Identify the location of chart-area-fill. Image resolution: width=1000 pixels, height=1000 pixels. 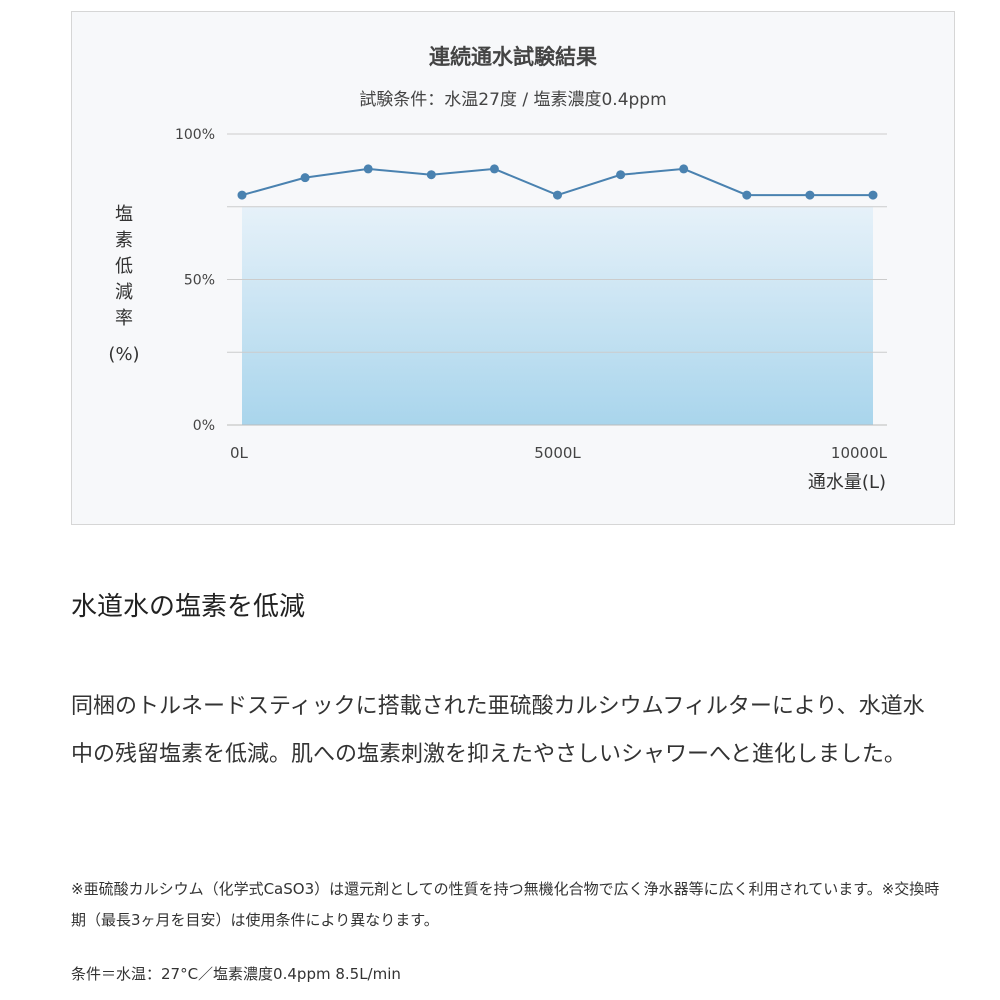
(557, 315).